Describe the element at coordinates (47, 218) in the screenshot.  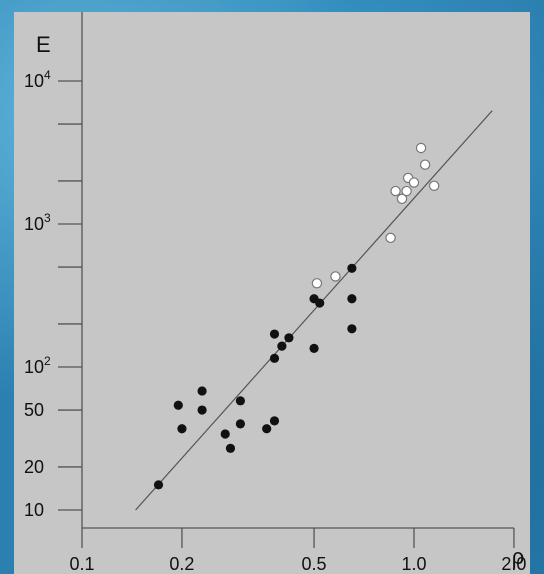
I see `y-tick-exponent: 3` at that location.